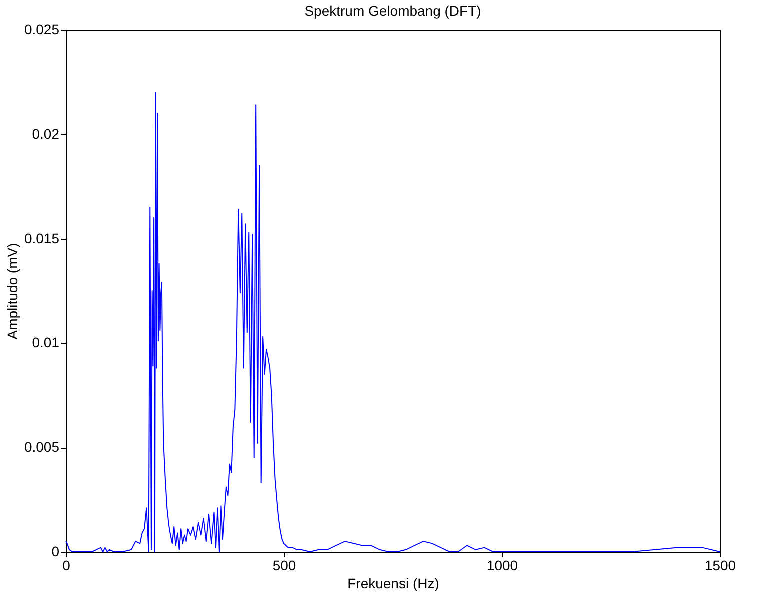  What do you see at coordinates (56, 552) in the screenshot?
I see `y-tick-label: 0` at bounding box center [56, 552].